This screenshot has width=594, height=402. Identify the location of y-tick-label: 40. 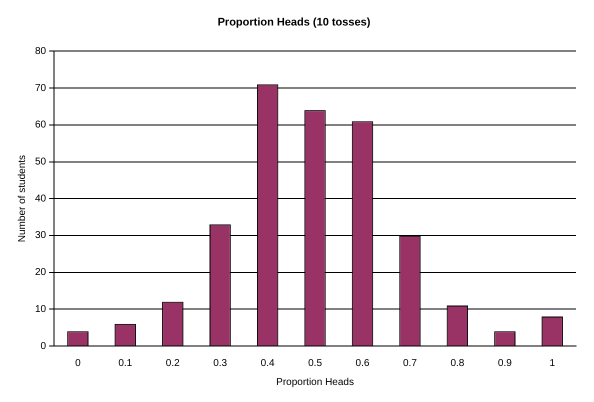
(41, 198).